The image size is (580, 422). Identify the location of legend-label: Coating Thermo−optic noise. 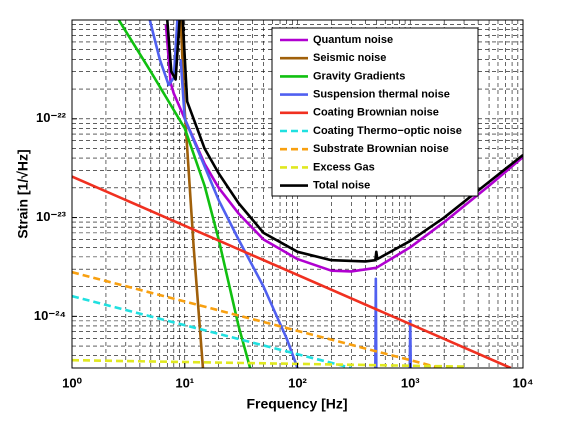
(387, 131).